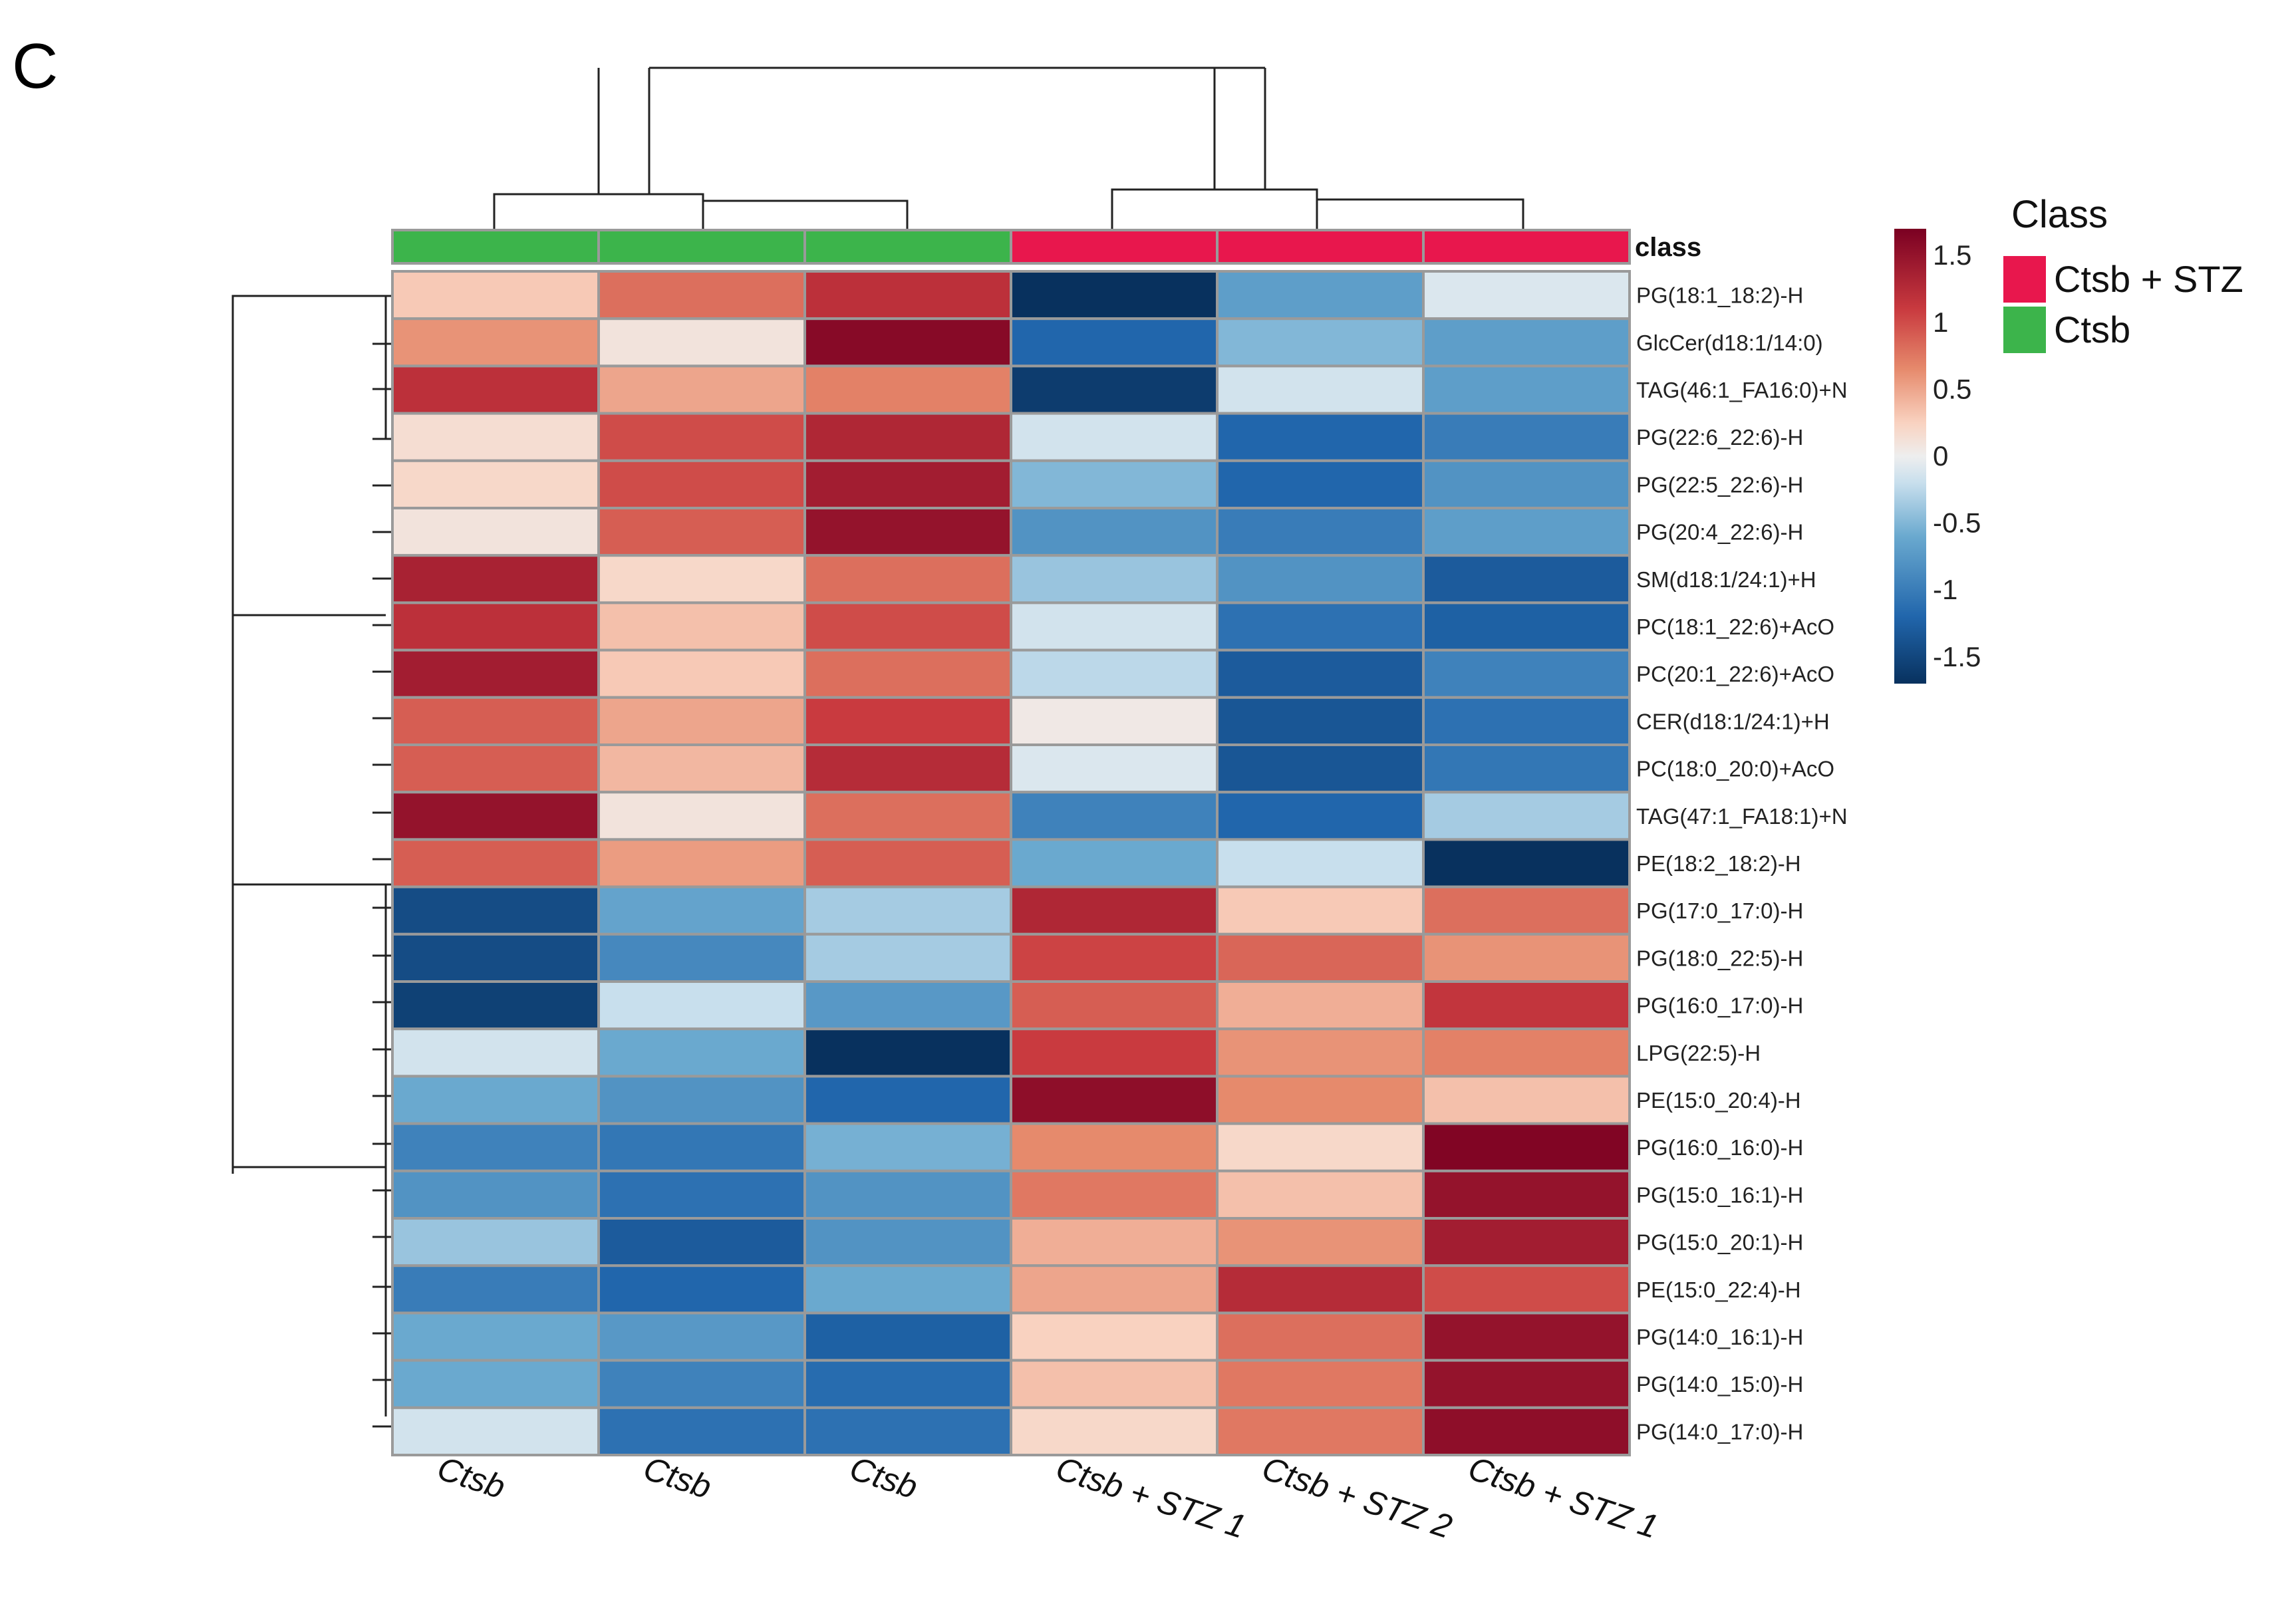 This screenshot has height=1608, width=2296. I want to click on row-label: TAG(47:1_FA18:1)+N, so click(1742, 816).